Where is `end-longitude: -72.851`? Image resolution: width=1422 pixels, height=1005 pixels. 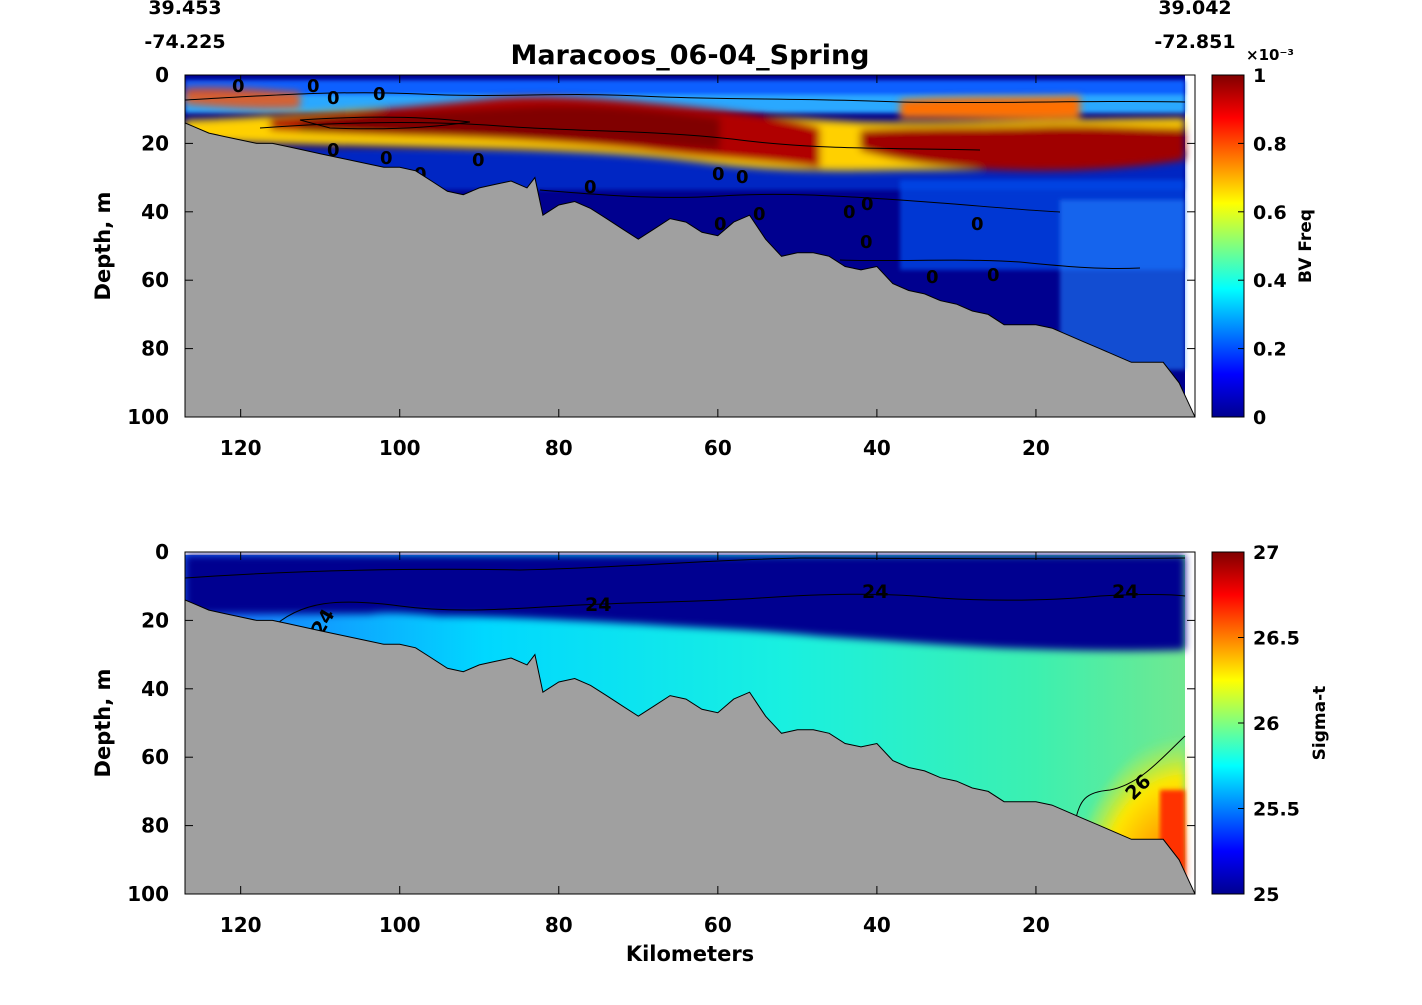
end-longitude: -72.851 is located at coordinates (1194, 42).